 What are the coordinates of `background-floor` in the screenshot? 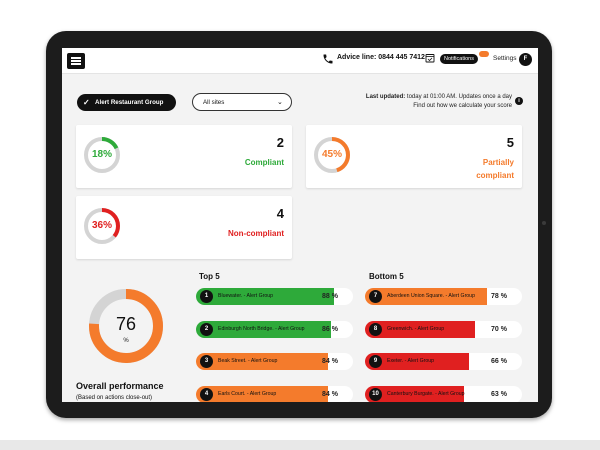 It's located at (300, 445).